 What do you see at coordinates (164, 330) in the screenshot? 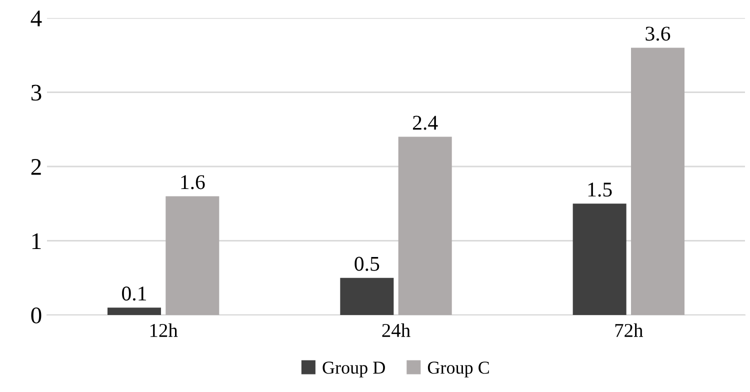
I see `x-tick-label: 12h` at bounding box center [164, 330].